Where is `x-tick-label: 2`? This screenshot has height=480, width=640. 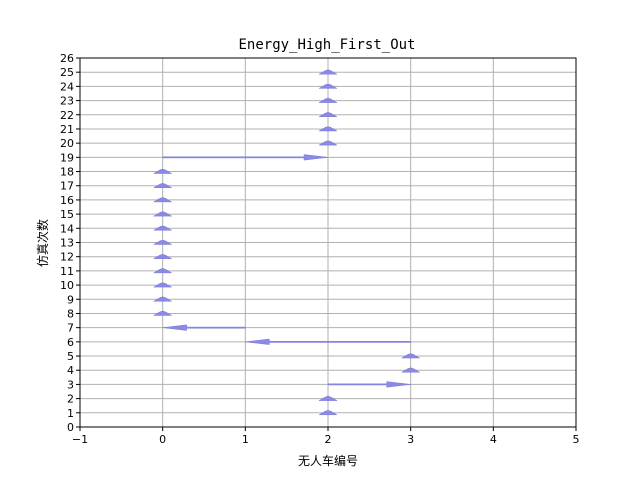 x-tick-label: 2 is located at coordinates (328, 439).